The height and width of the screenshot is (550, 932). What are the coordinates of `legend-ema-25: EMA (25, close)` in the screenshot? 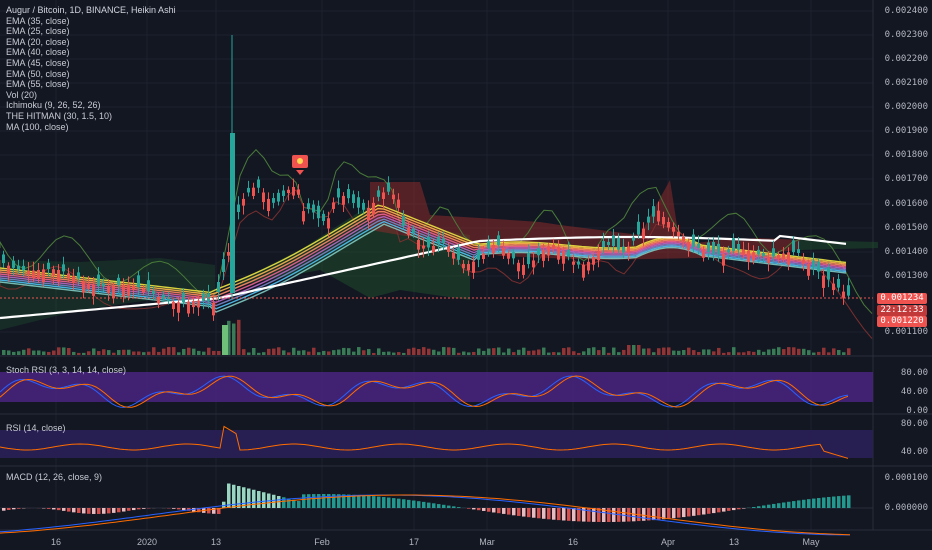 It's located at (38, 31).